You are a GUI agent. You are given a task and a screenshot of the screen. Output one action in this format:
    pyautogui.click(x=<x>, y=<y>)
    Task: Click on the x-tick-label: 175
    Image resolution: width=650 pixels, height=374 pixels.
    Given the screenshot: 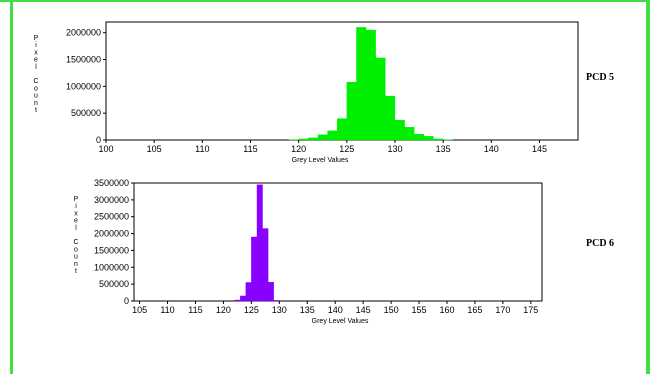 What is the action you would take?
    pyautogui.click(x=530, y=310)
    